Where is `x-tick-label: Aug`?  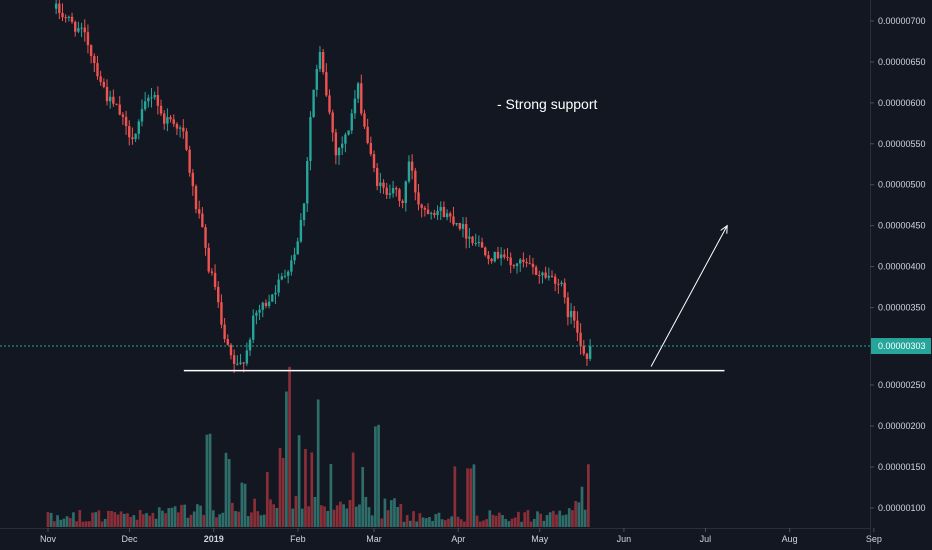
x-tick-label: Aug is located at coordinates (790, 539).